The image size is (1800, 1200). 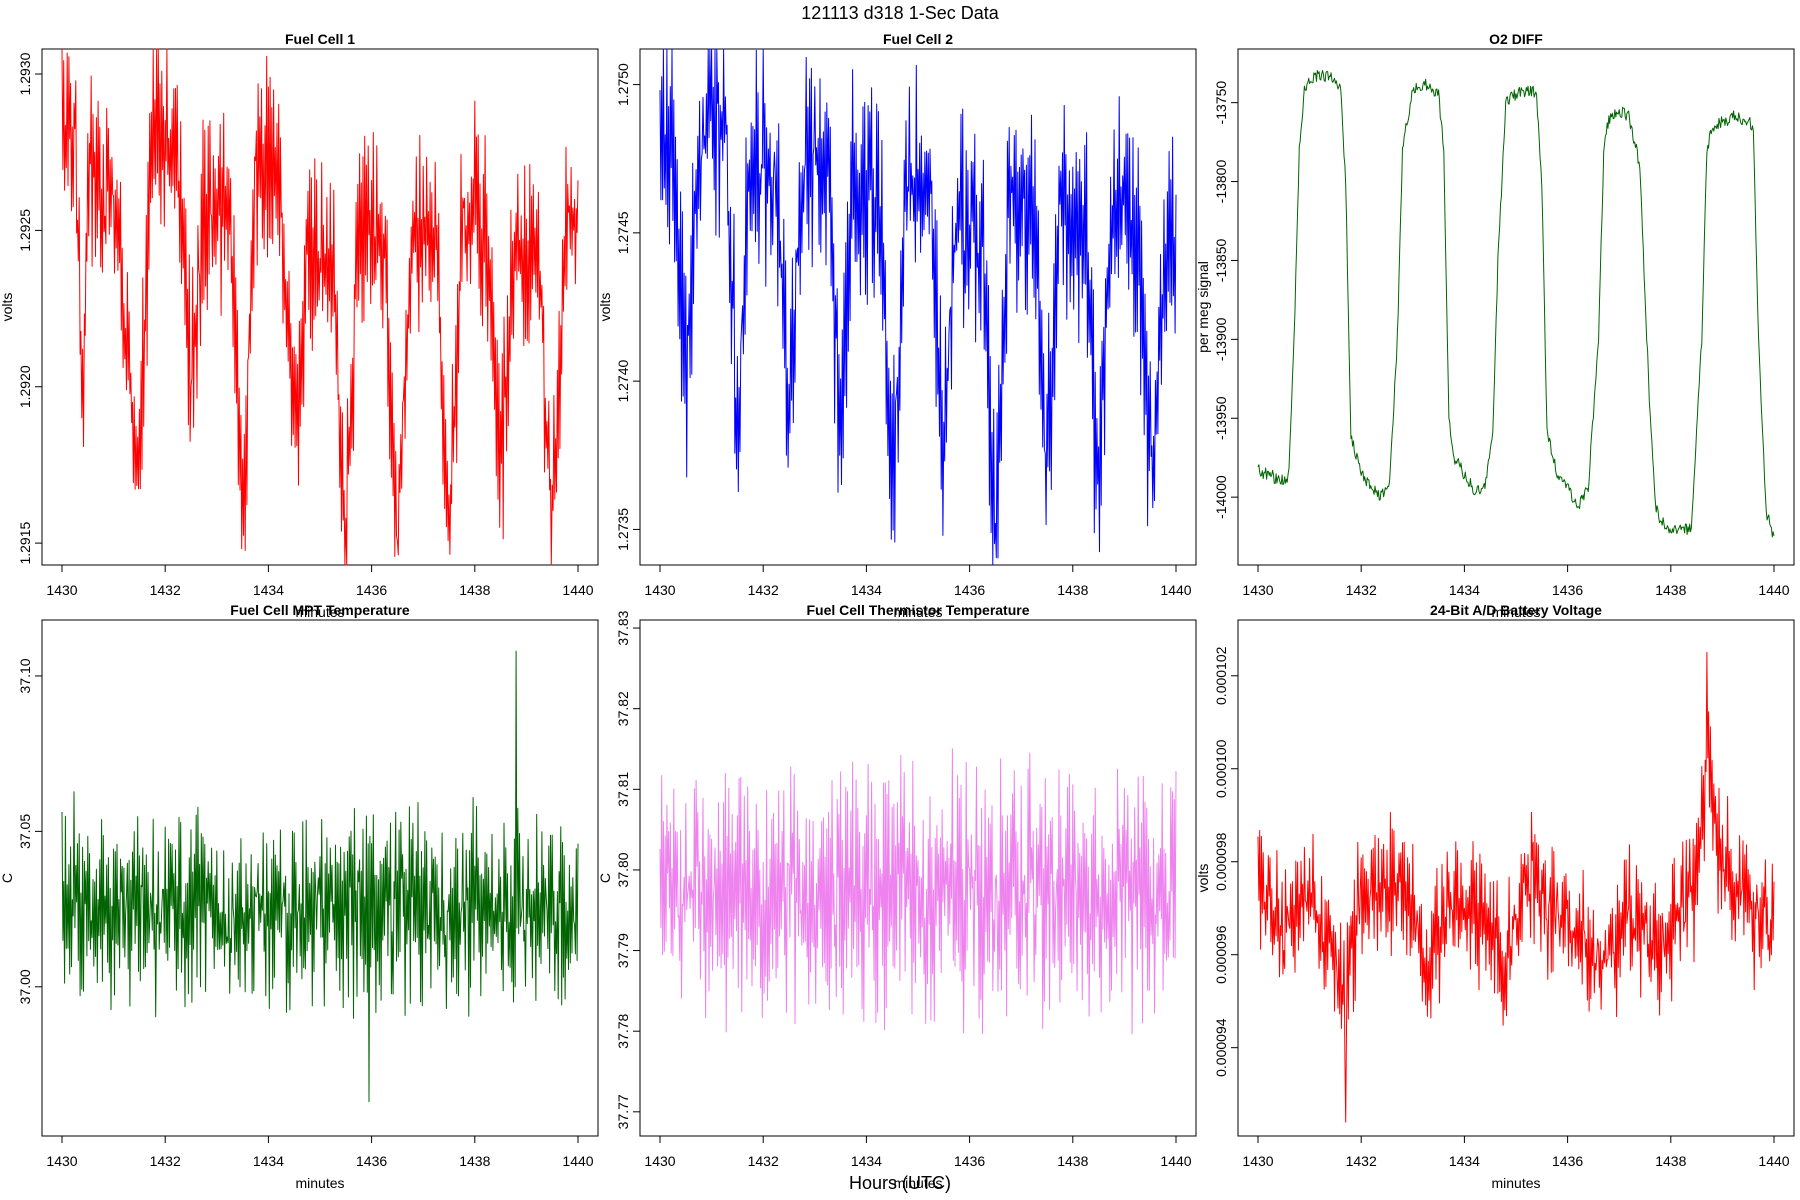 I want to click on y-tick-label: 37.77, so click(x=623, y=1111).